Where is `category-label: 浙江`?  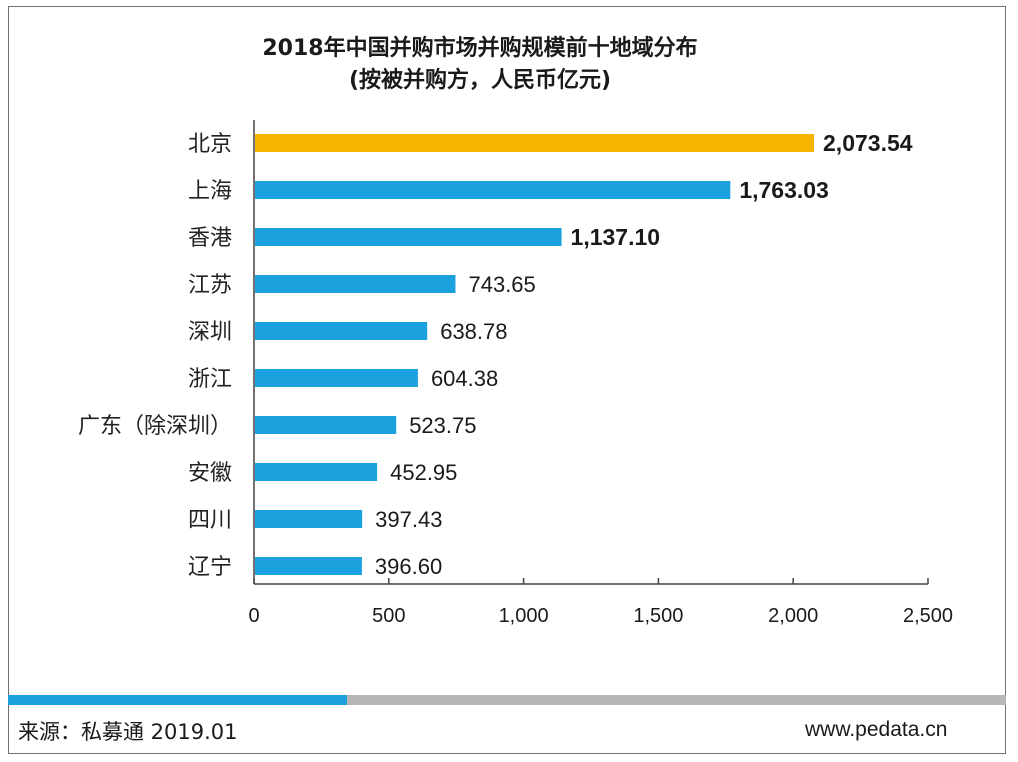 category-label: 浙江 is located at coordinates (210, 379).